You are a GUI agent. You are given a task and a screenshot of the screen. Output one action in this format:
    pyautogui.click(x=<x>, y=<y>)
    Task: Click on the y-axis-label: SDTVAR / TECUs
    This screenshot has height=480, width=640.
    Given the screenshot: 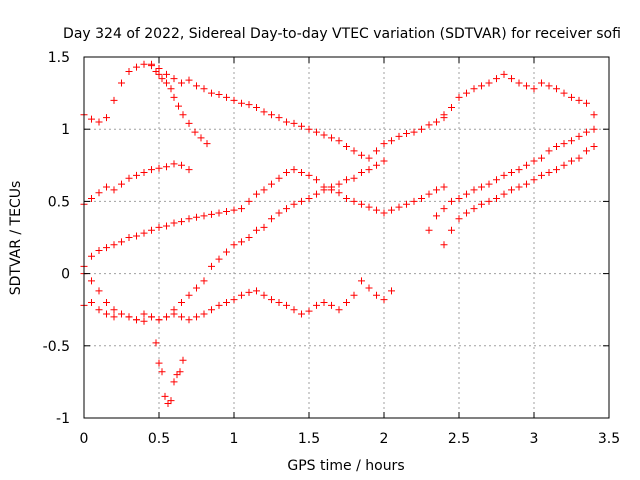 What is the action you would take?
    pyautogui.click(x=16, y=238)
    